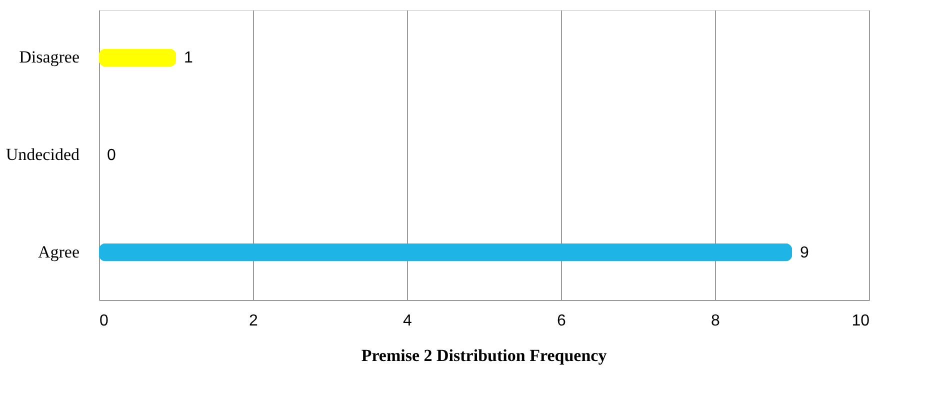 The height and width of the screenshot is (404, 931). I want to click on y-tick-label: Agree, so click(59, 252).